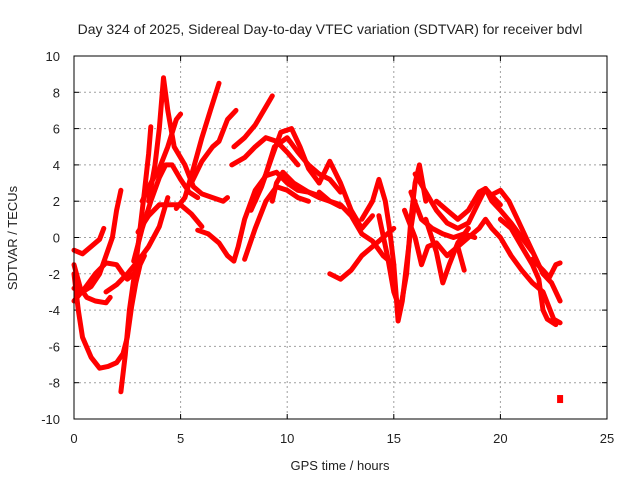 The height and width of the screenshot is (480, 640). What do you see at coordinates (394, 438) in the screenshot?
I see `x-tick-label: 15` at bounding box center [394, 438].